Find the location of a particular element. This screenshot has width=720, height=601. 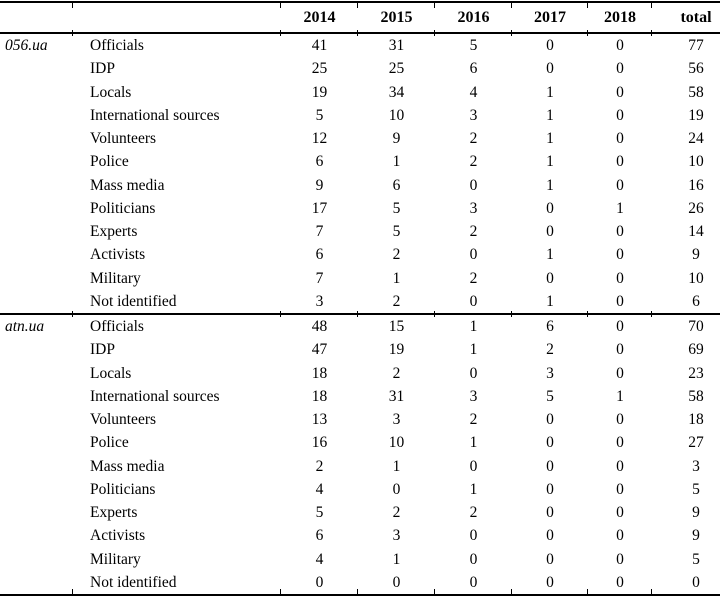

value-2017: 3 is located at coordinates (550, 373).